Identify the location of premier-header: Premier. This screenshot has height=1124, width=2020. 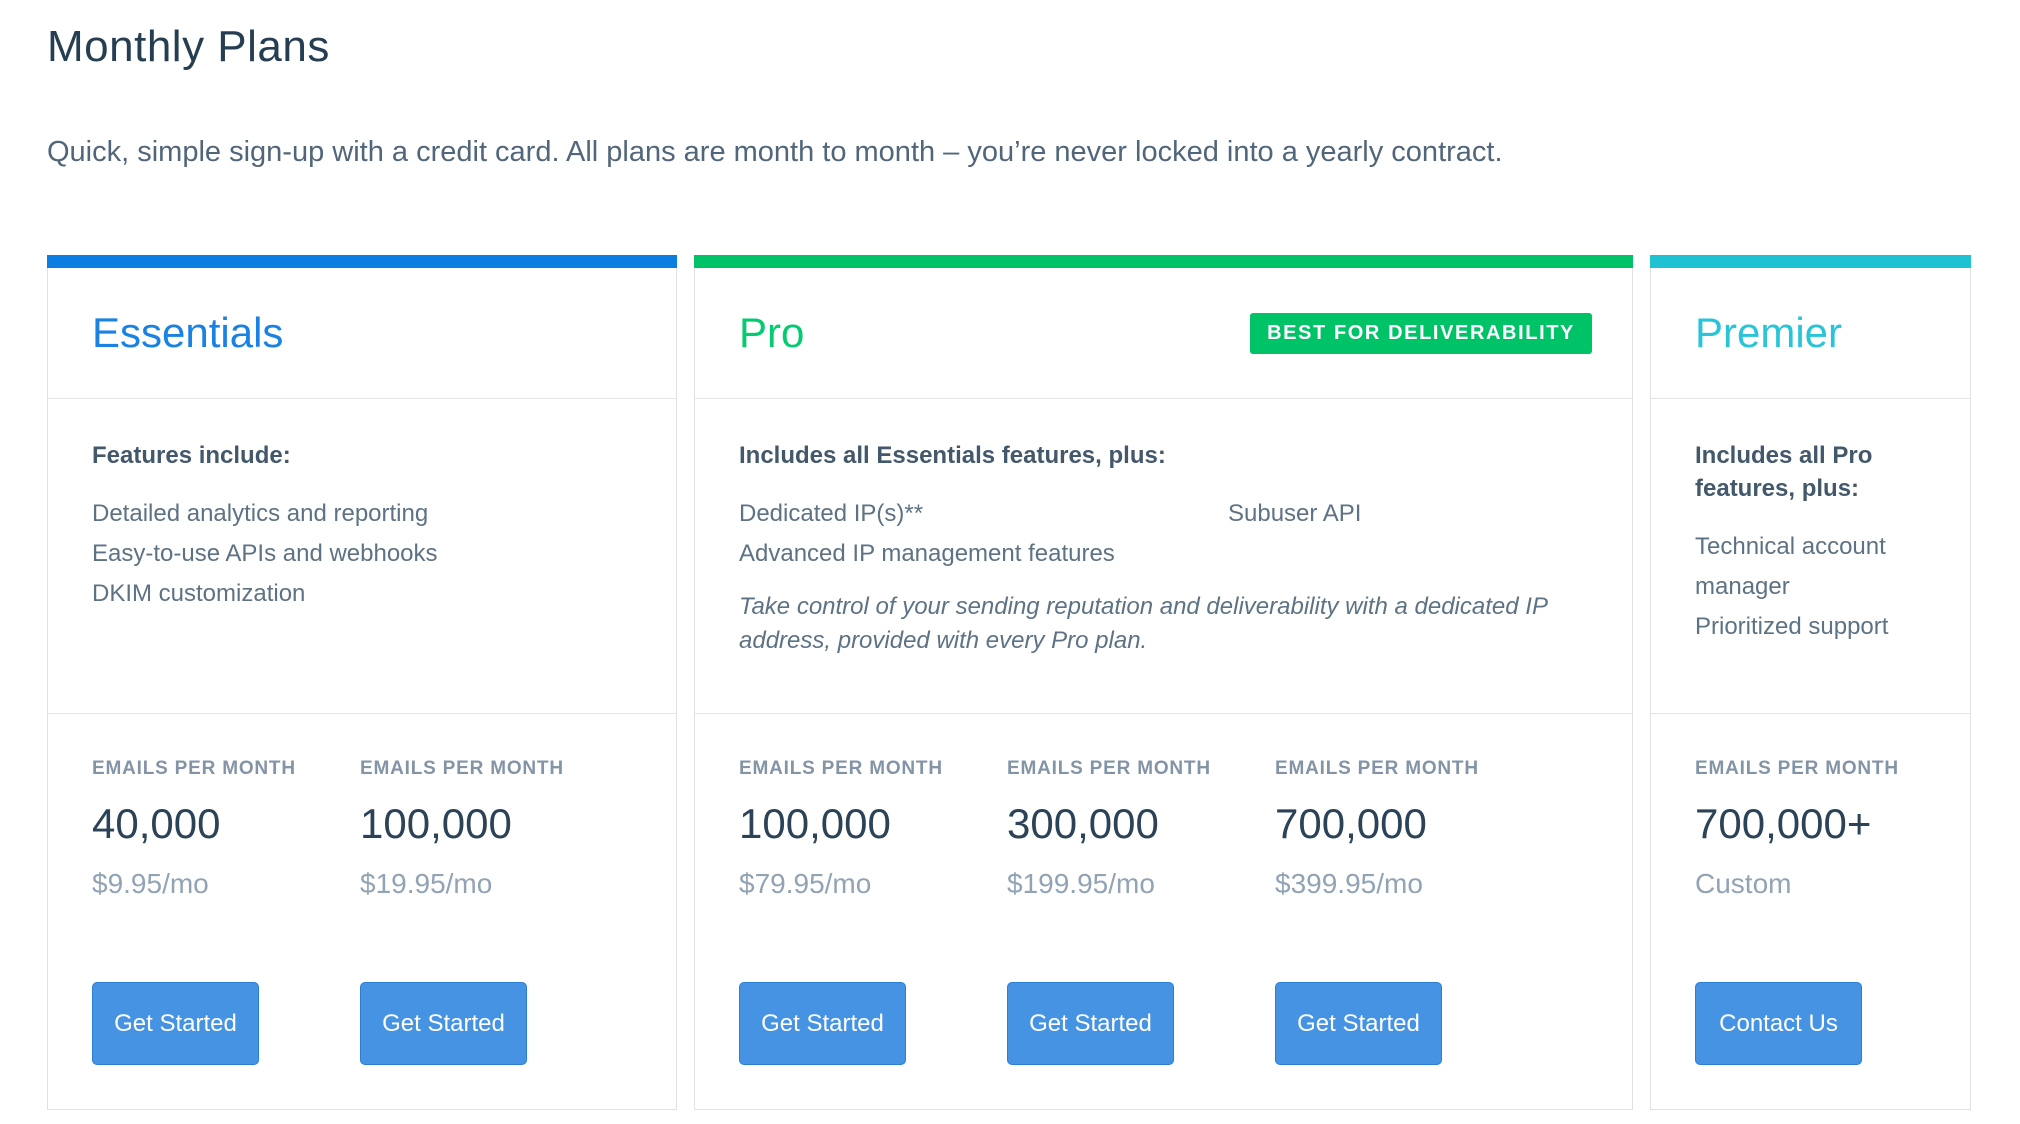
(1810, 333).